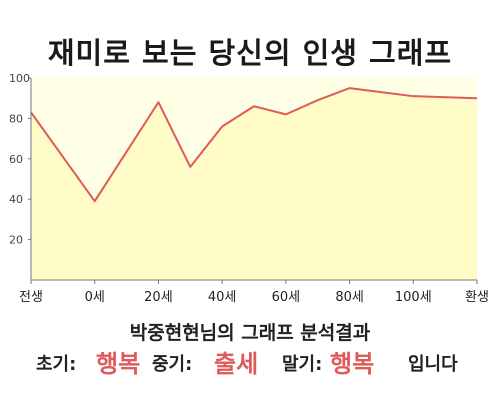  I want to click on middle-value: 출세, so click(236, 364).